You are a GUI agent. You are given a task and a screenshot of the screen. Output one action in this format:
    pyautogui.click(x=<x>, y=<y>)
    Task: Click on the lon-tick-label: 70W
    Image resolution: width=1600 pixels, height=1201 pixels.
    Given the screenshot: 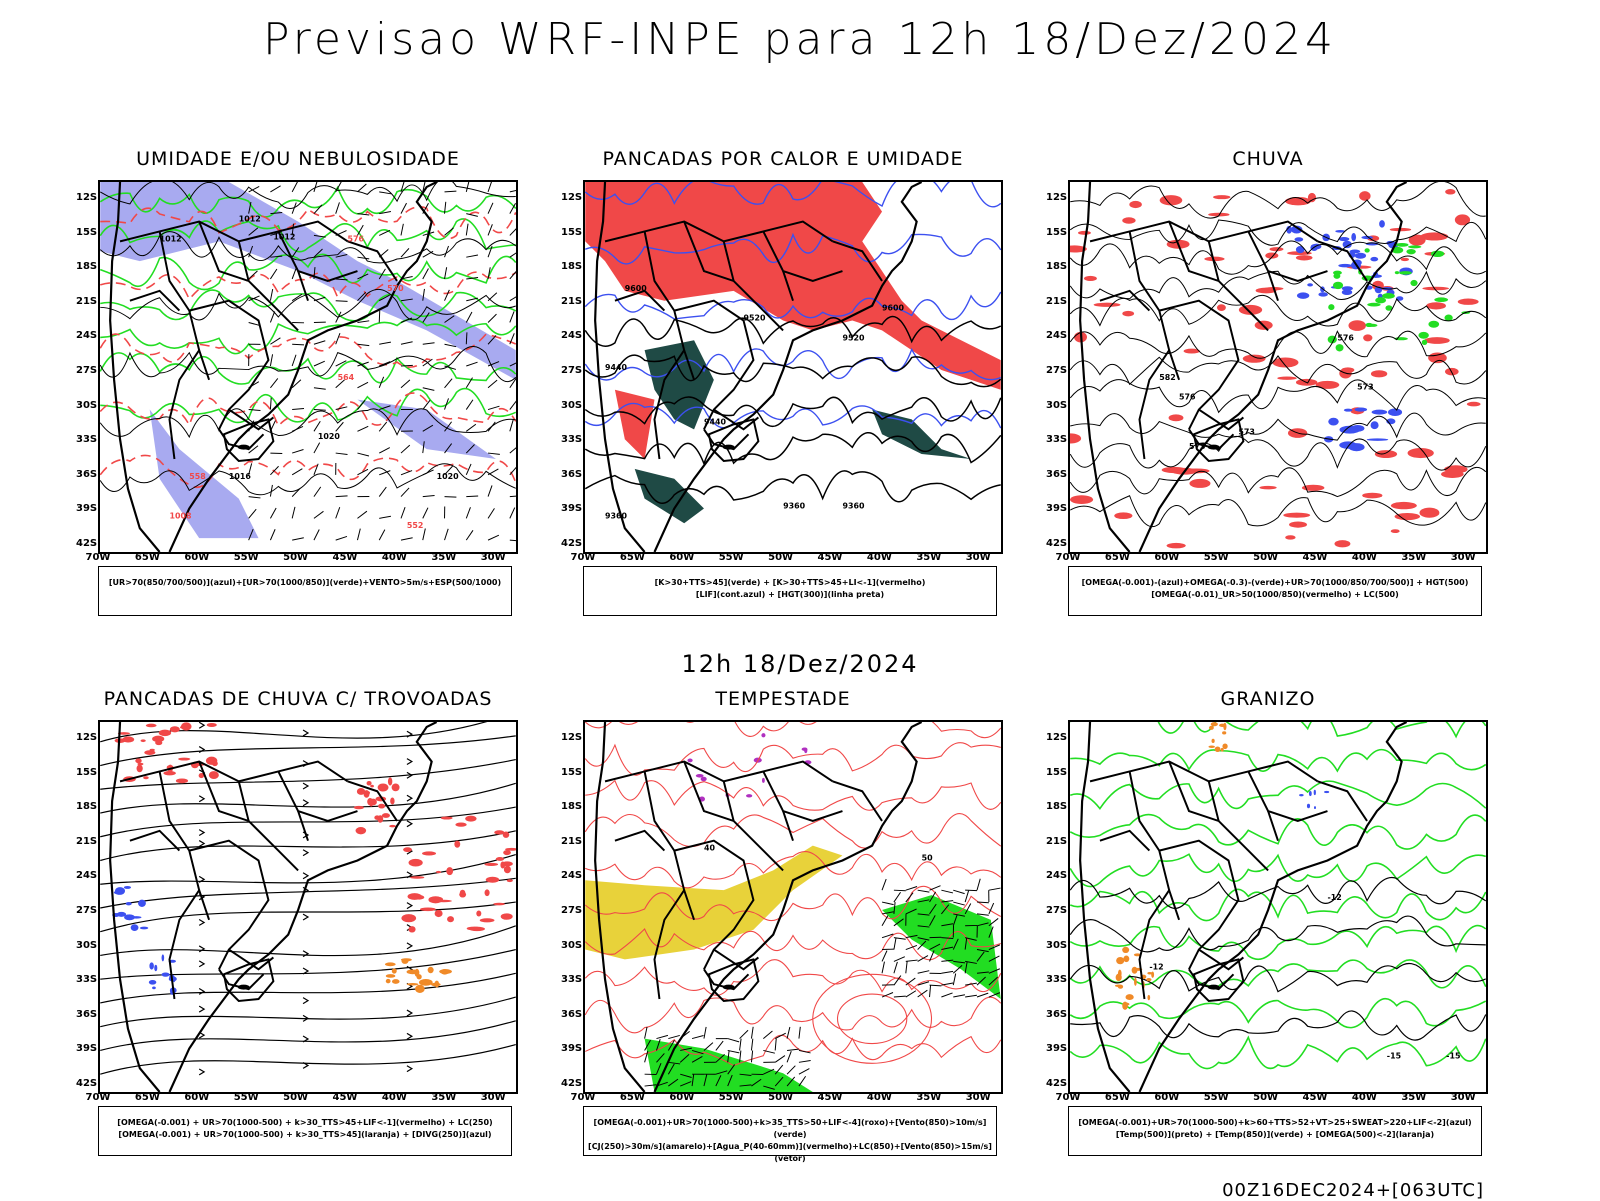 What is the action you would take?
    pyautogui.click(x=1068, y=557)
    